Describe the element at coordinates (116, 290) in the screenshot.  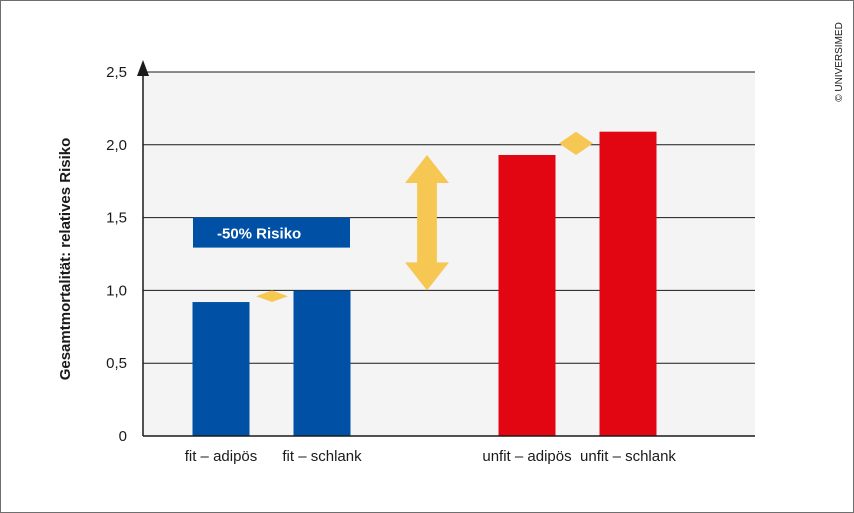
I see `y-tick-label: 1,0` at that location.